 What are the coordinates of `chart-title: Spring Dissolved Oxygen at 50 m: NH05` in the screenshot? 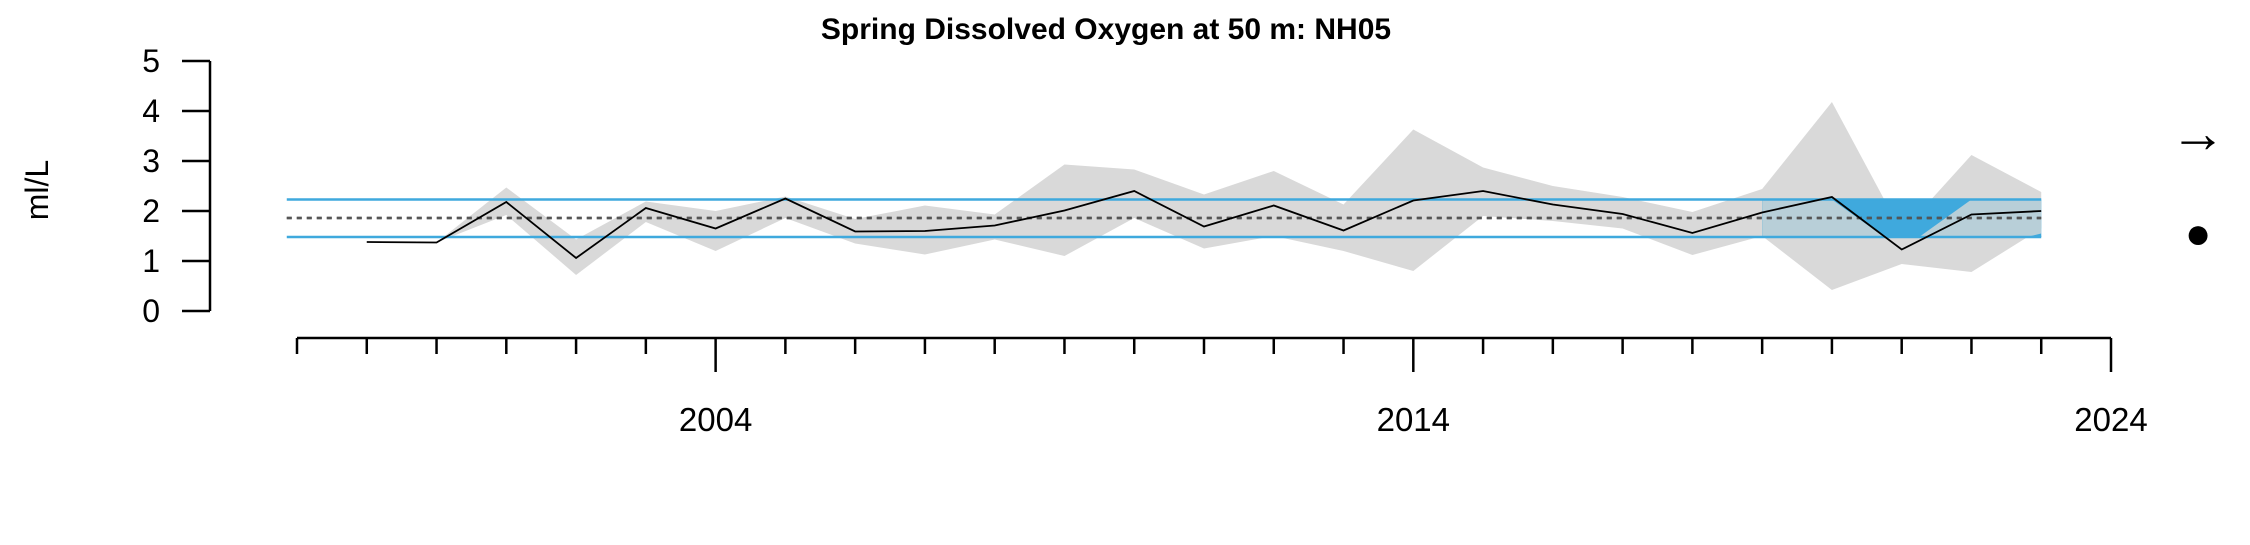 It's located at (1106, 29).